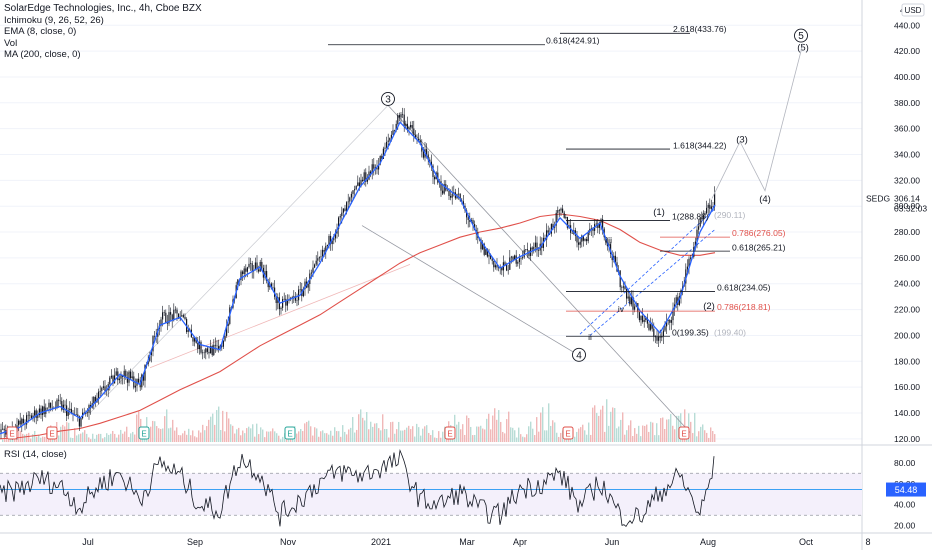  Describe the element at coordinates (730, 215) in the screenshot. I see `fib-level-label: (290.11)` at that location.